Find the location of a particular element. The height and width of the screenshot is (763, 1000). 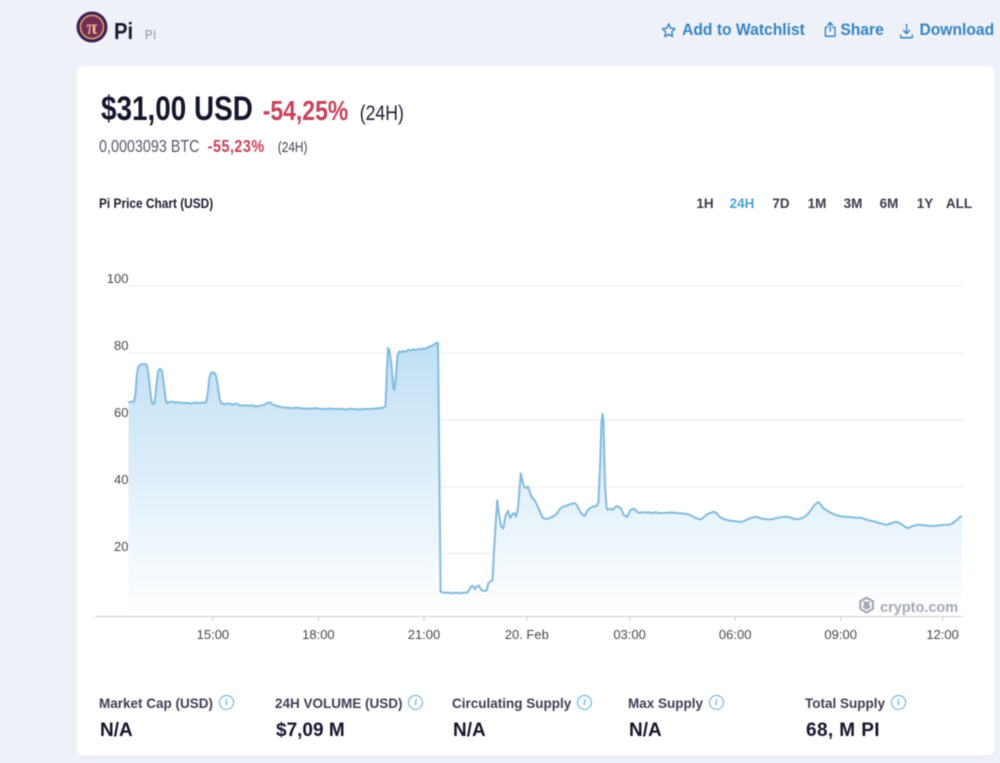

svg-text: 100 is located at coordinates (118, 278).